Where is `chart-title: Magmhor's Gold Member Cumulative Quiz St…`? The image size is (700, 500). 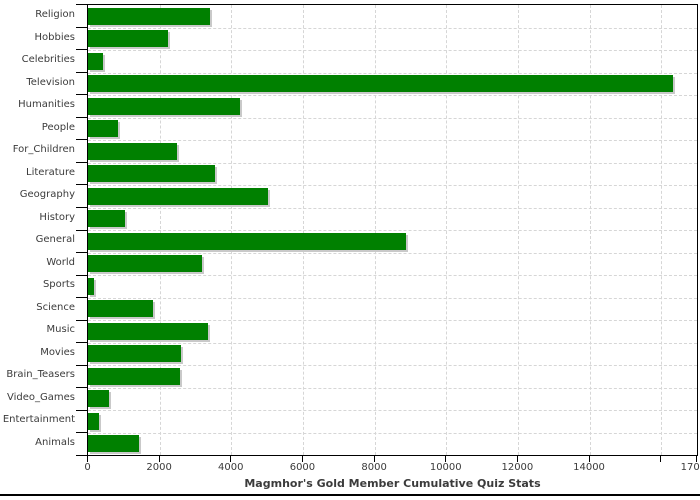
chart-title: Magmhor's Gold Member Cumulative Quiz St… is located at coordinates (392, 483).